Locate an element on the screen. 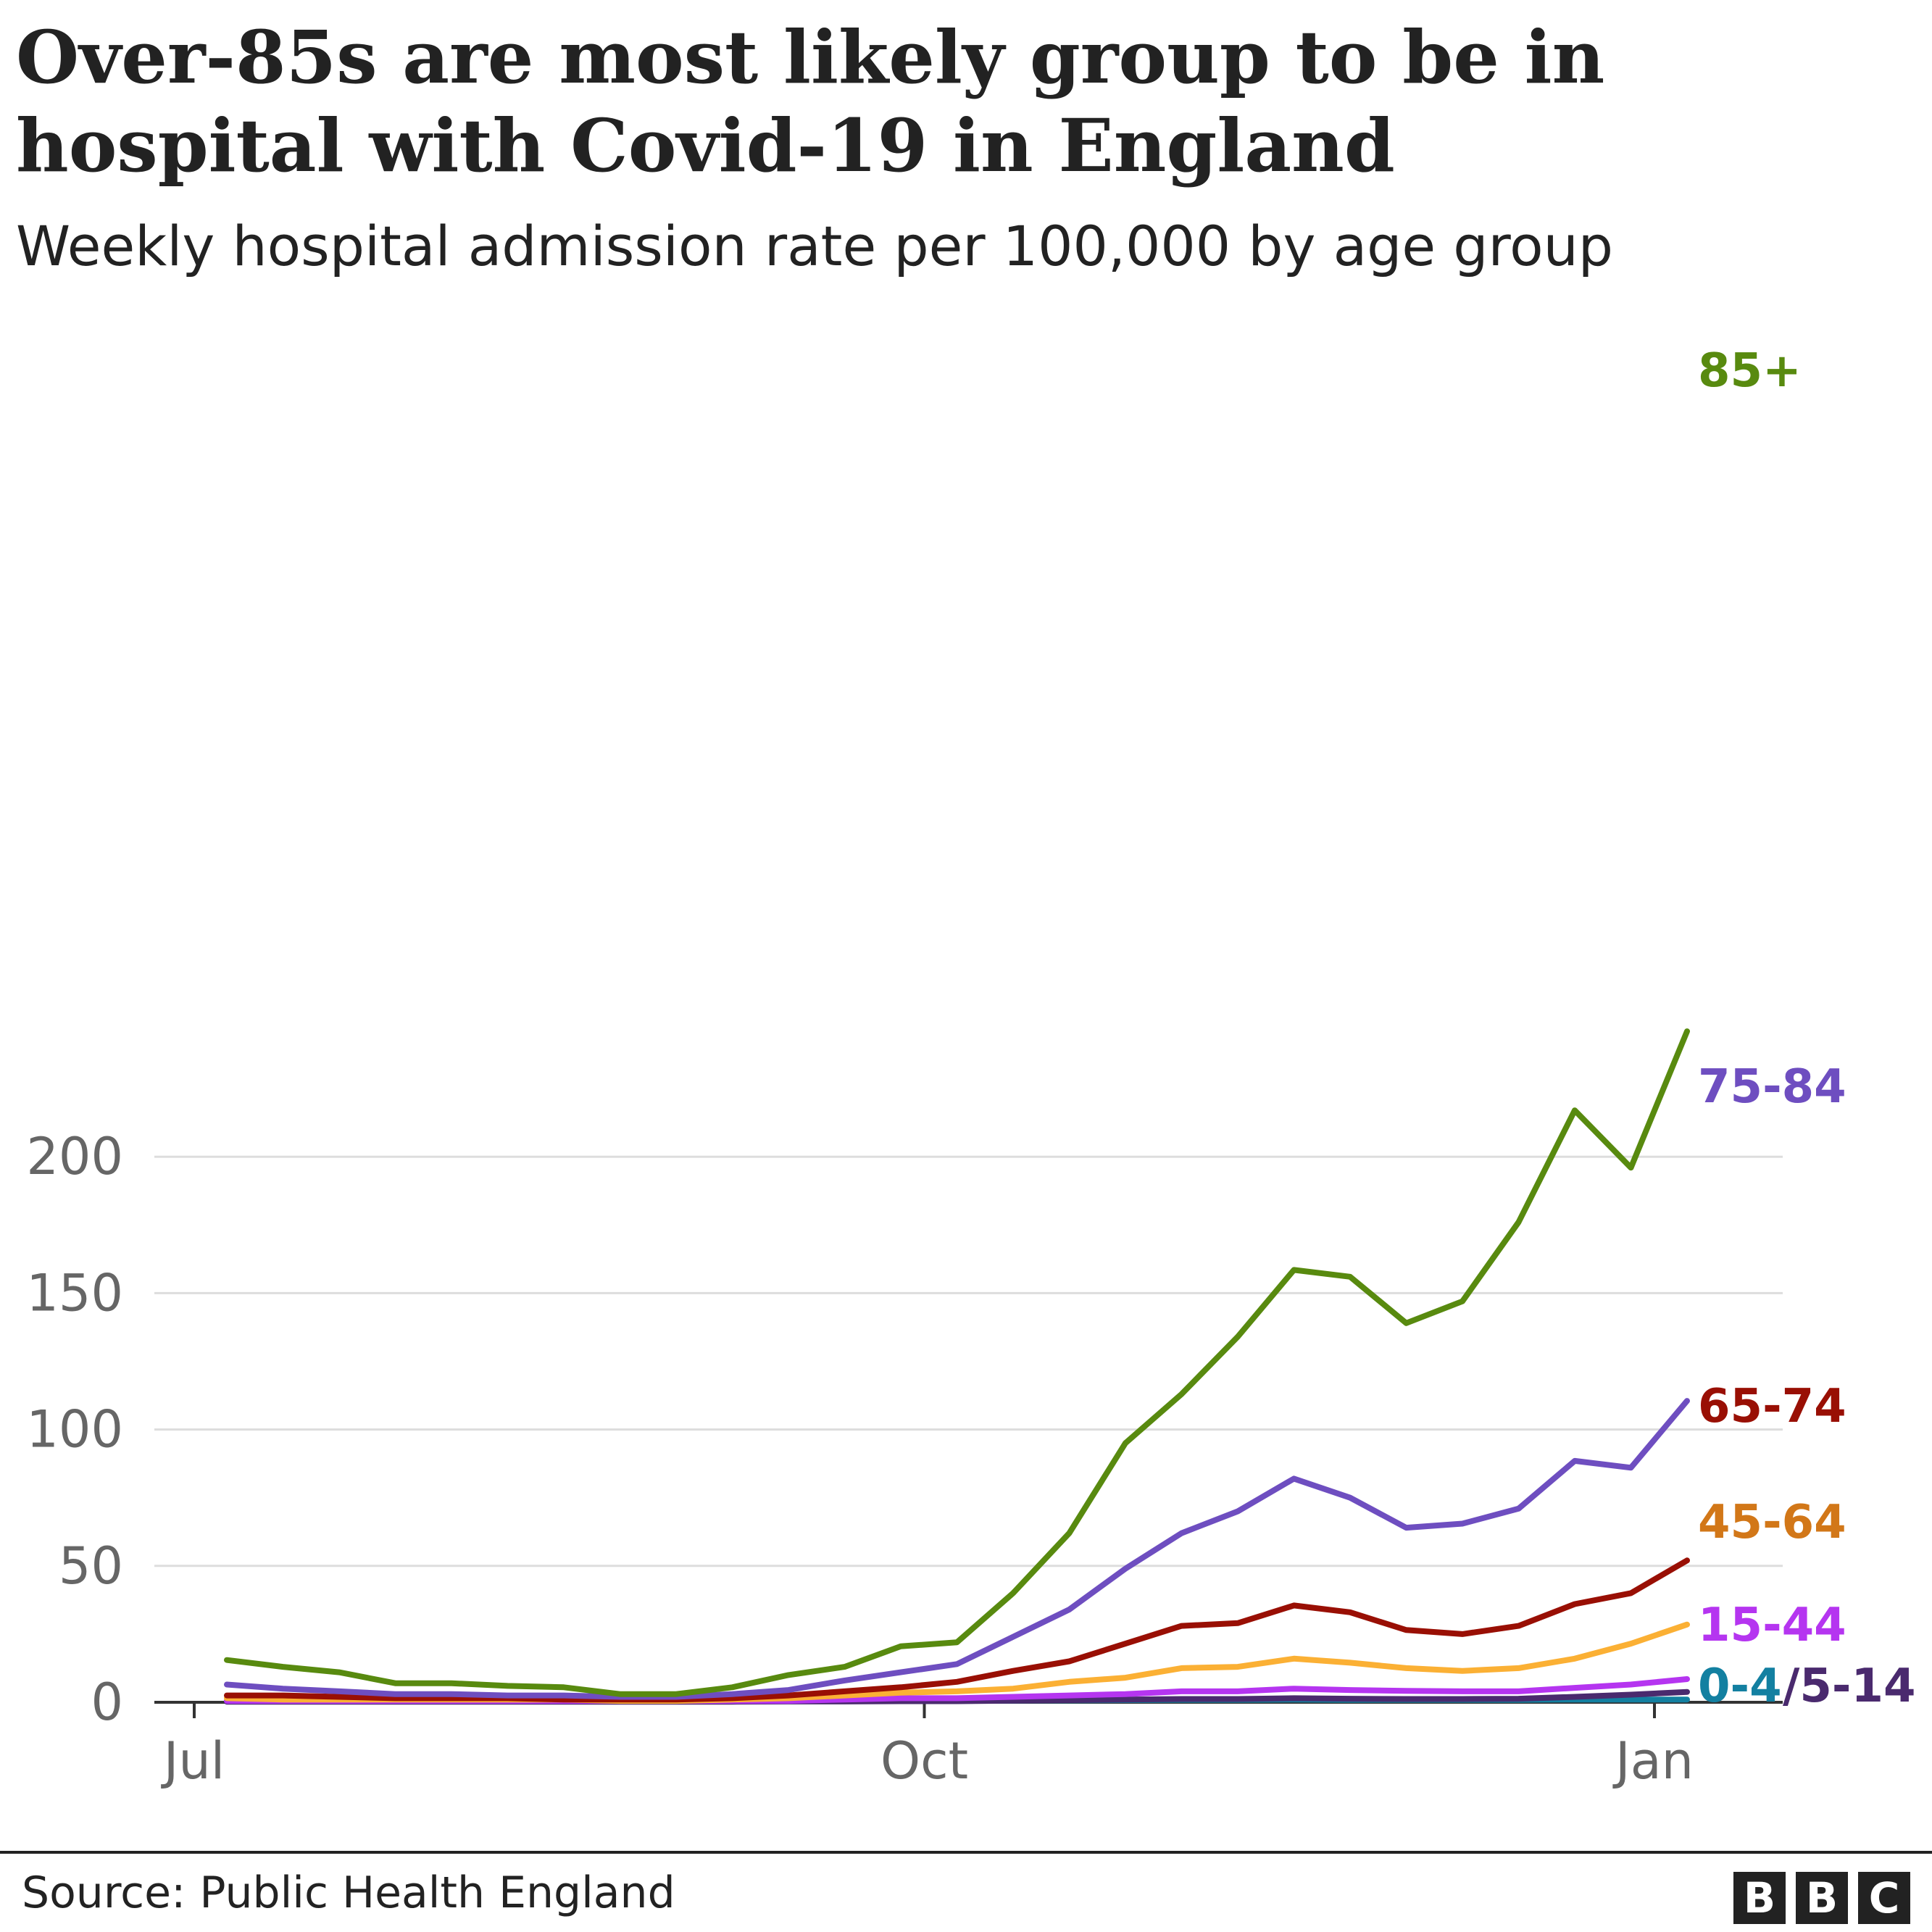 This screenshot has width=1932, height=1932. series-end-labels: 85+ 75-84 65-74 45-64 15-44 0-4/5-14 is located at coordinates (1807, 1028).